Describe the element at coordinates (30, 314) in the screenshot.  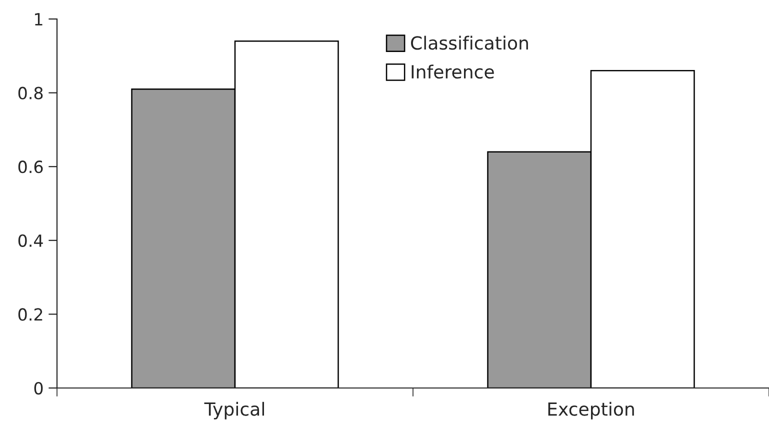
I see `y-tick-label: 0.2` at that location.